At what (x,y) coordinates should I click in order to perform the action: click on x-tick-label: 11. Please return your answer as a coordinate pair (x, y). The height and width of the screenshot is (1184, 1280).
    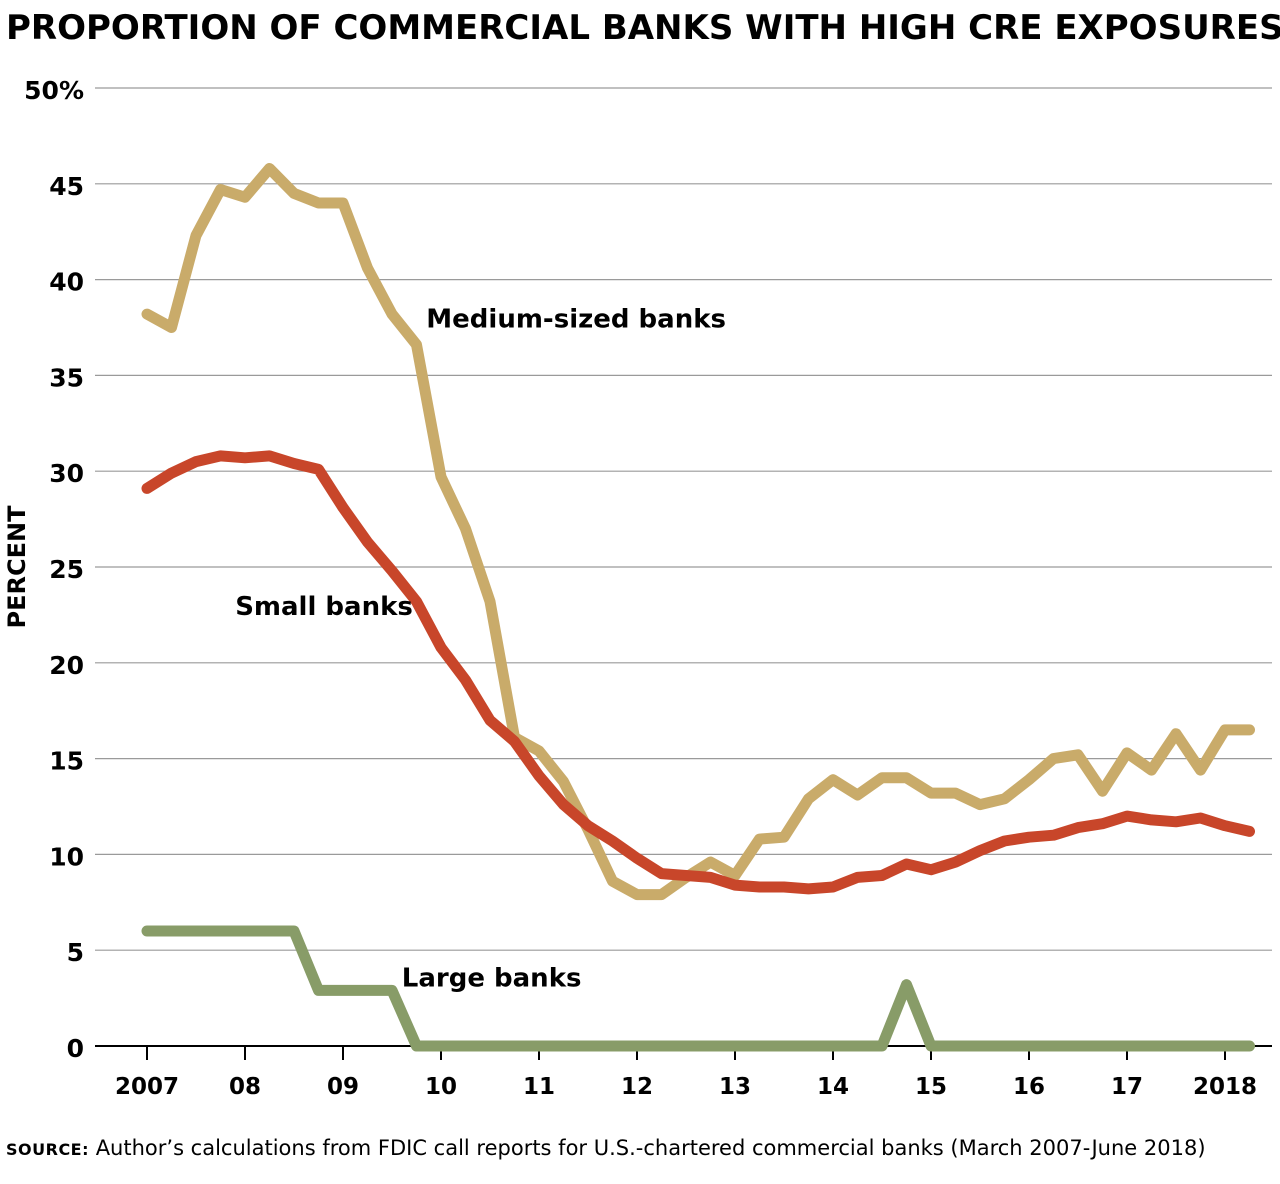
    Looking at the image, I should click on (539, 1087).